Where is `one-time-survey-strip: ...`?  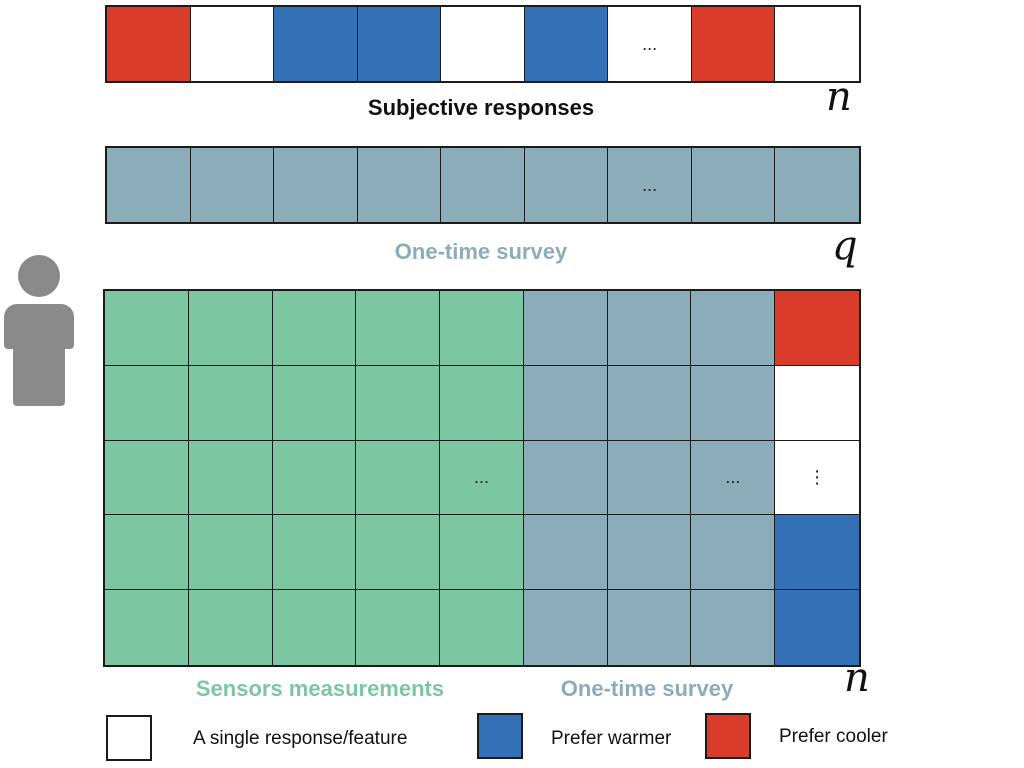 one-time-survey-strip: ... is located at coordinates (483, 185).